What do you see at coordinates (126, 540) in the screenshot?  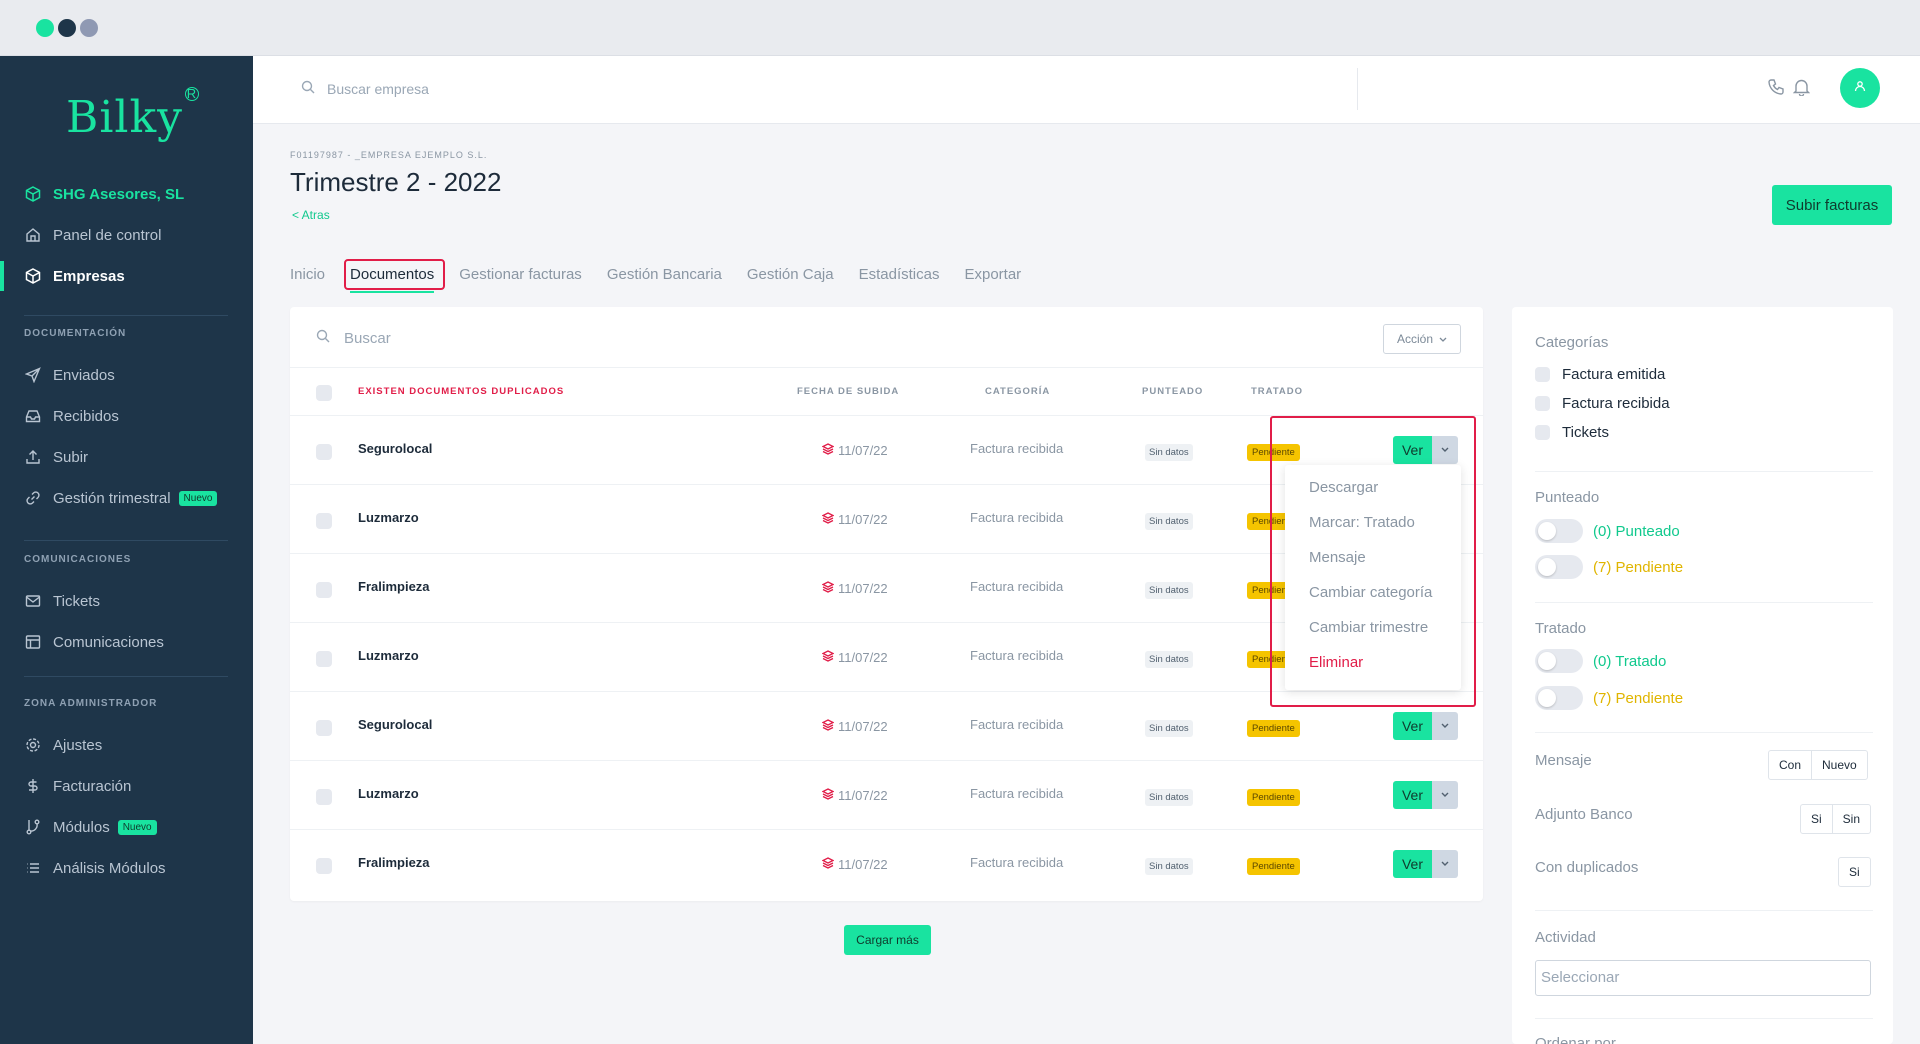 I see `sidebar-divider` at bounding box center [126, 540].